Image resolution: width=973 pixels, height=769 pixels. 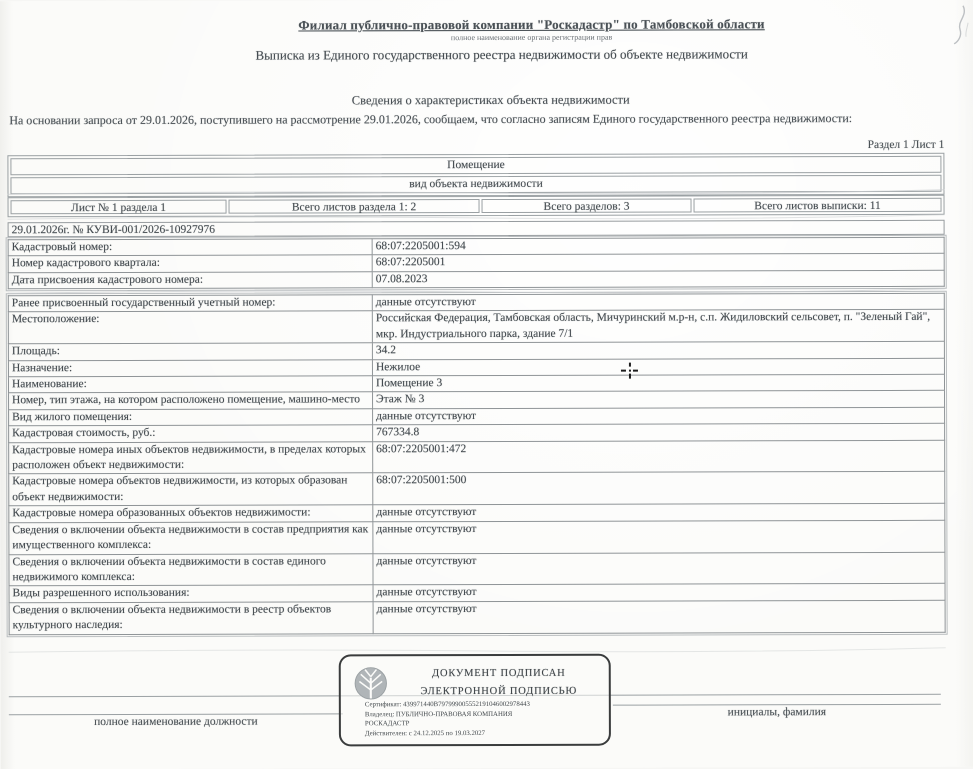 I want to click on crosshair-cursor, so click(x=629, y=371).